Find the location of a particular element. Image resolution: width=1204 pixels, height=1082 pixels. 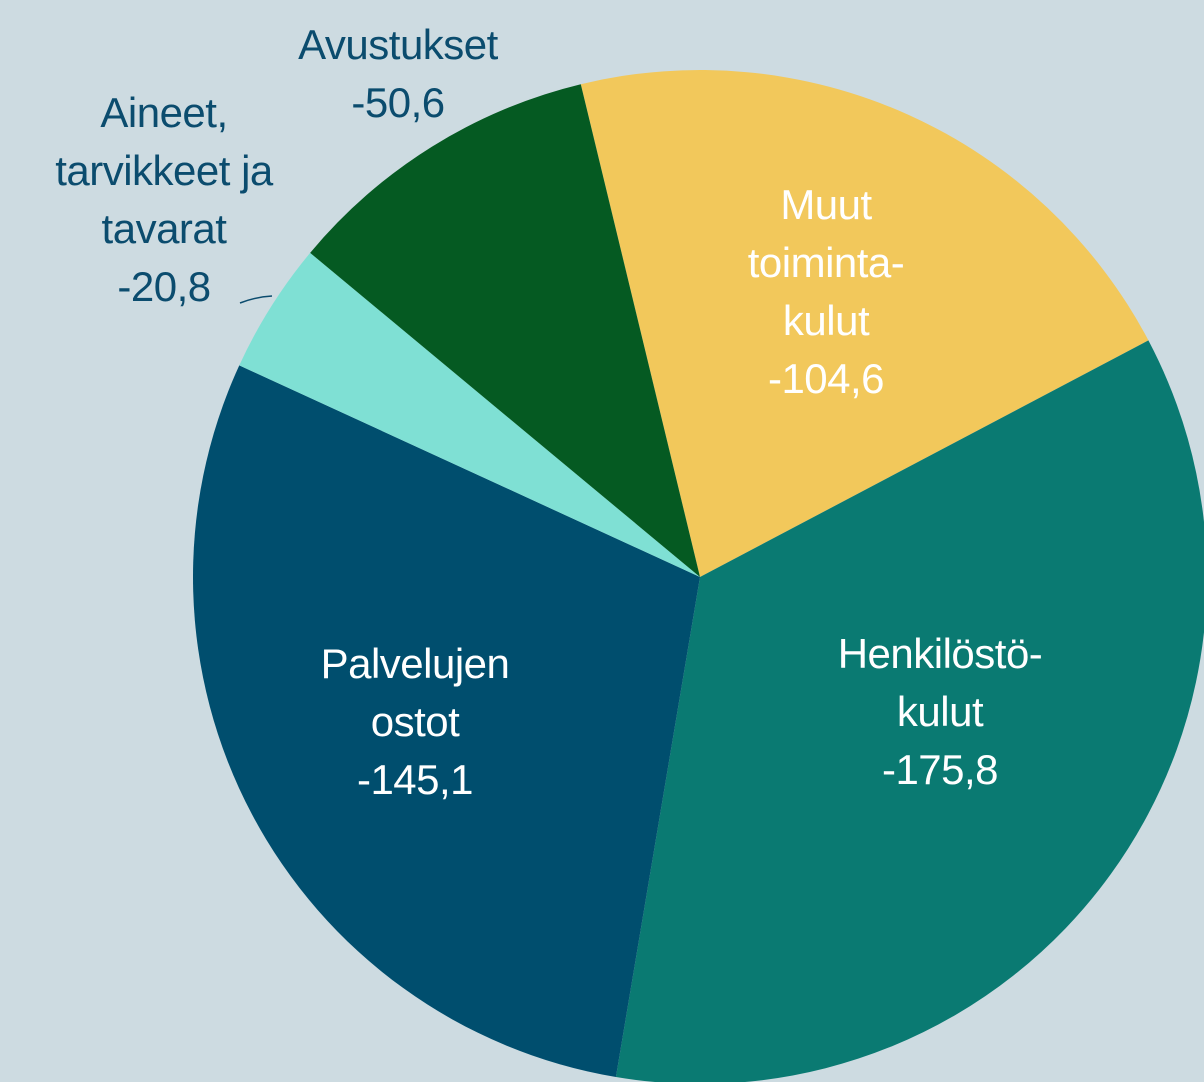

category-label: Aineet, tarvikkeet ja tavarat is located at coordinates (164, 170).